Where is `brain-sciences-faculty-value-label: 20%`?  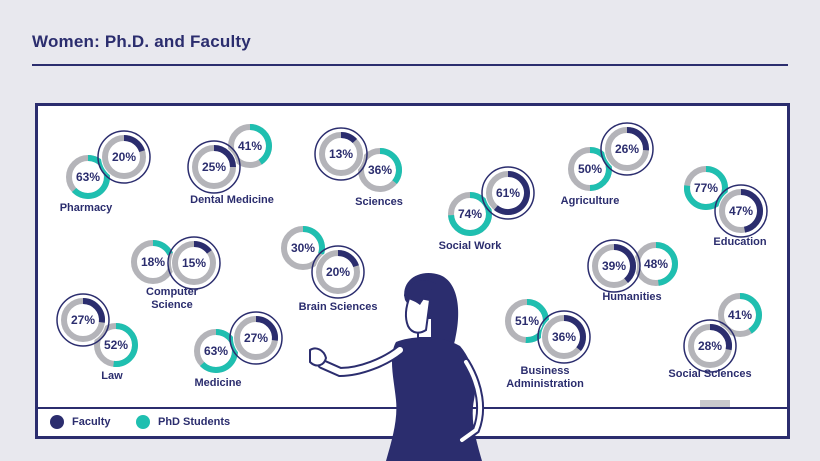
brain-sciences-faculty-value-label: 20% is located at coordinates (338, 272).